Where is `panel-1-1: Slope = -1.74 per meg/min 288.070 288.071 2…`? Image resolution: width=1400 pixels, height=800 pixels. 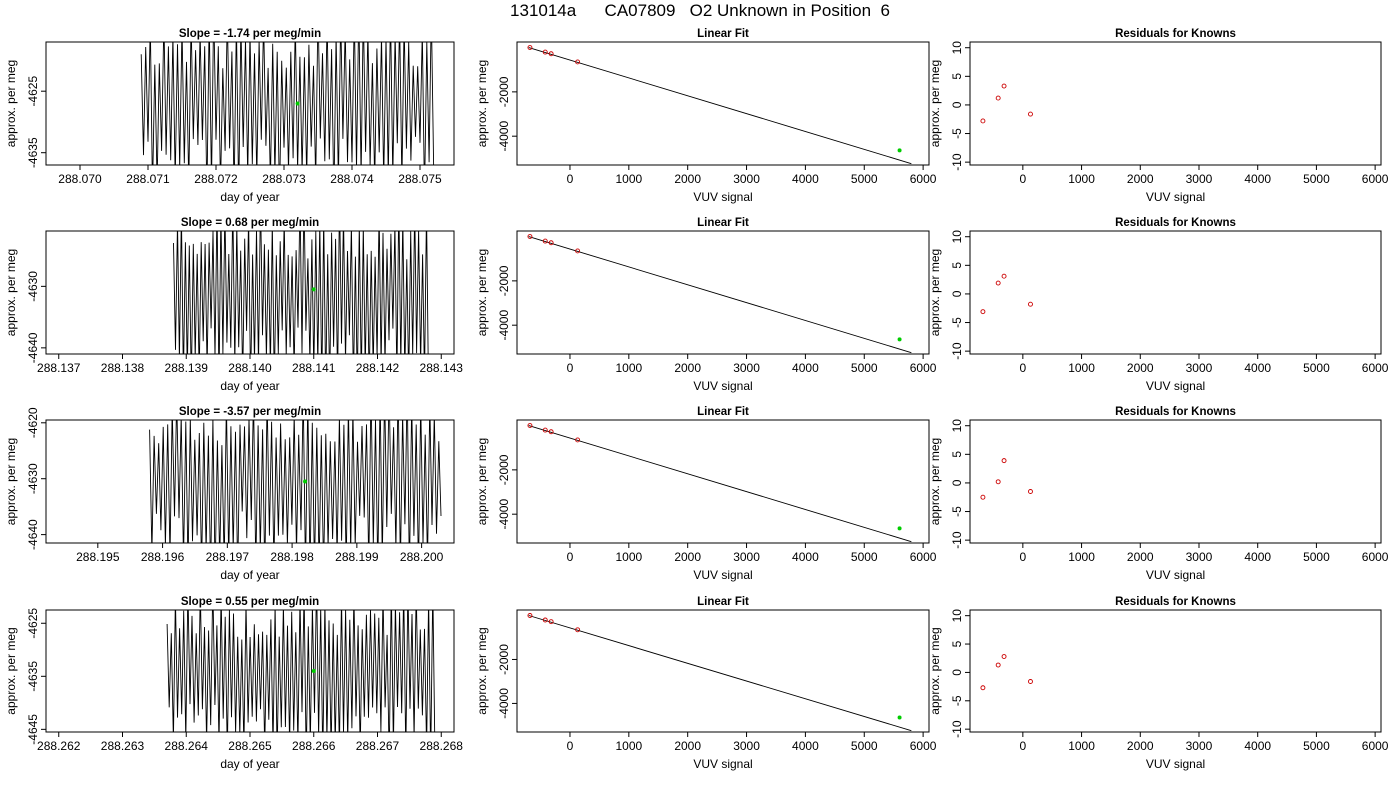 panel-1-1: Slope = -1.74 per meg/min 288.070 288.071 2… is located at coordinates (229, 116).